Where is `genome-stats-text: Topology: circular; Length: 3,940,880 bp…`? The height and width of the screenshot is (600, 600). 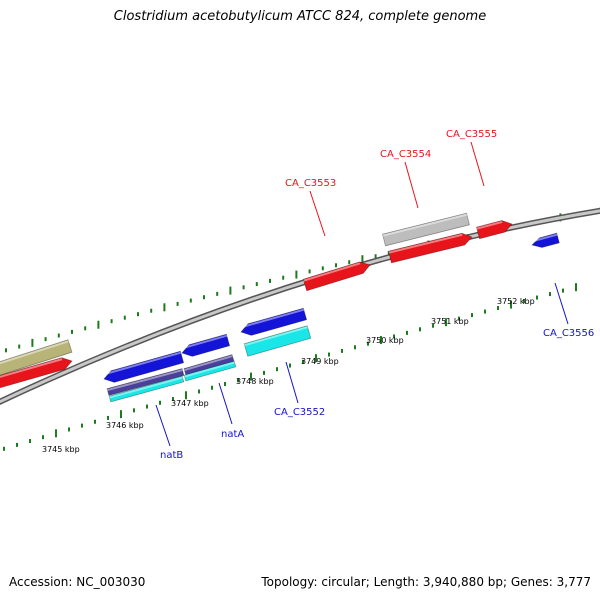 genome-stats-text: Topology: circular; Length: 3,940,880 bp… is located at coordinates (426, 582).